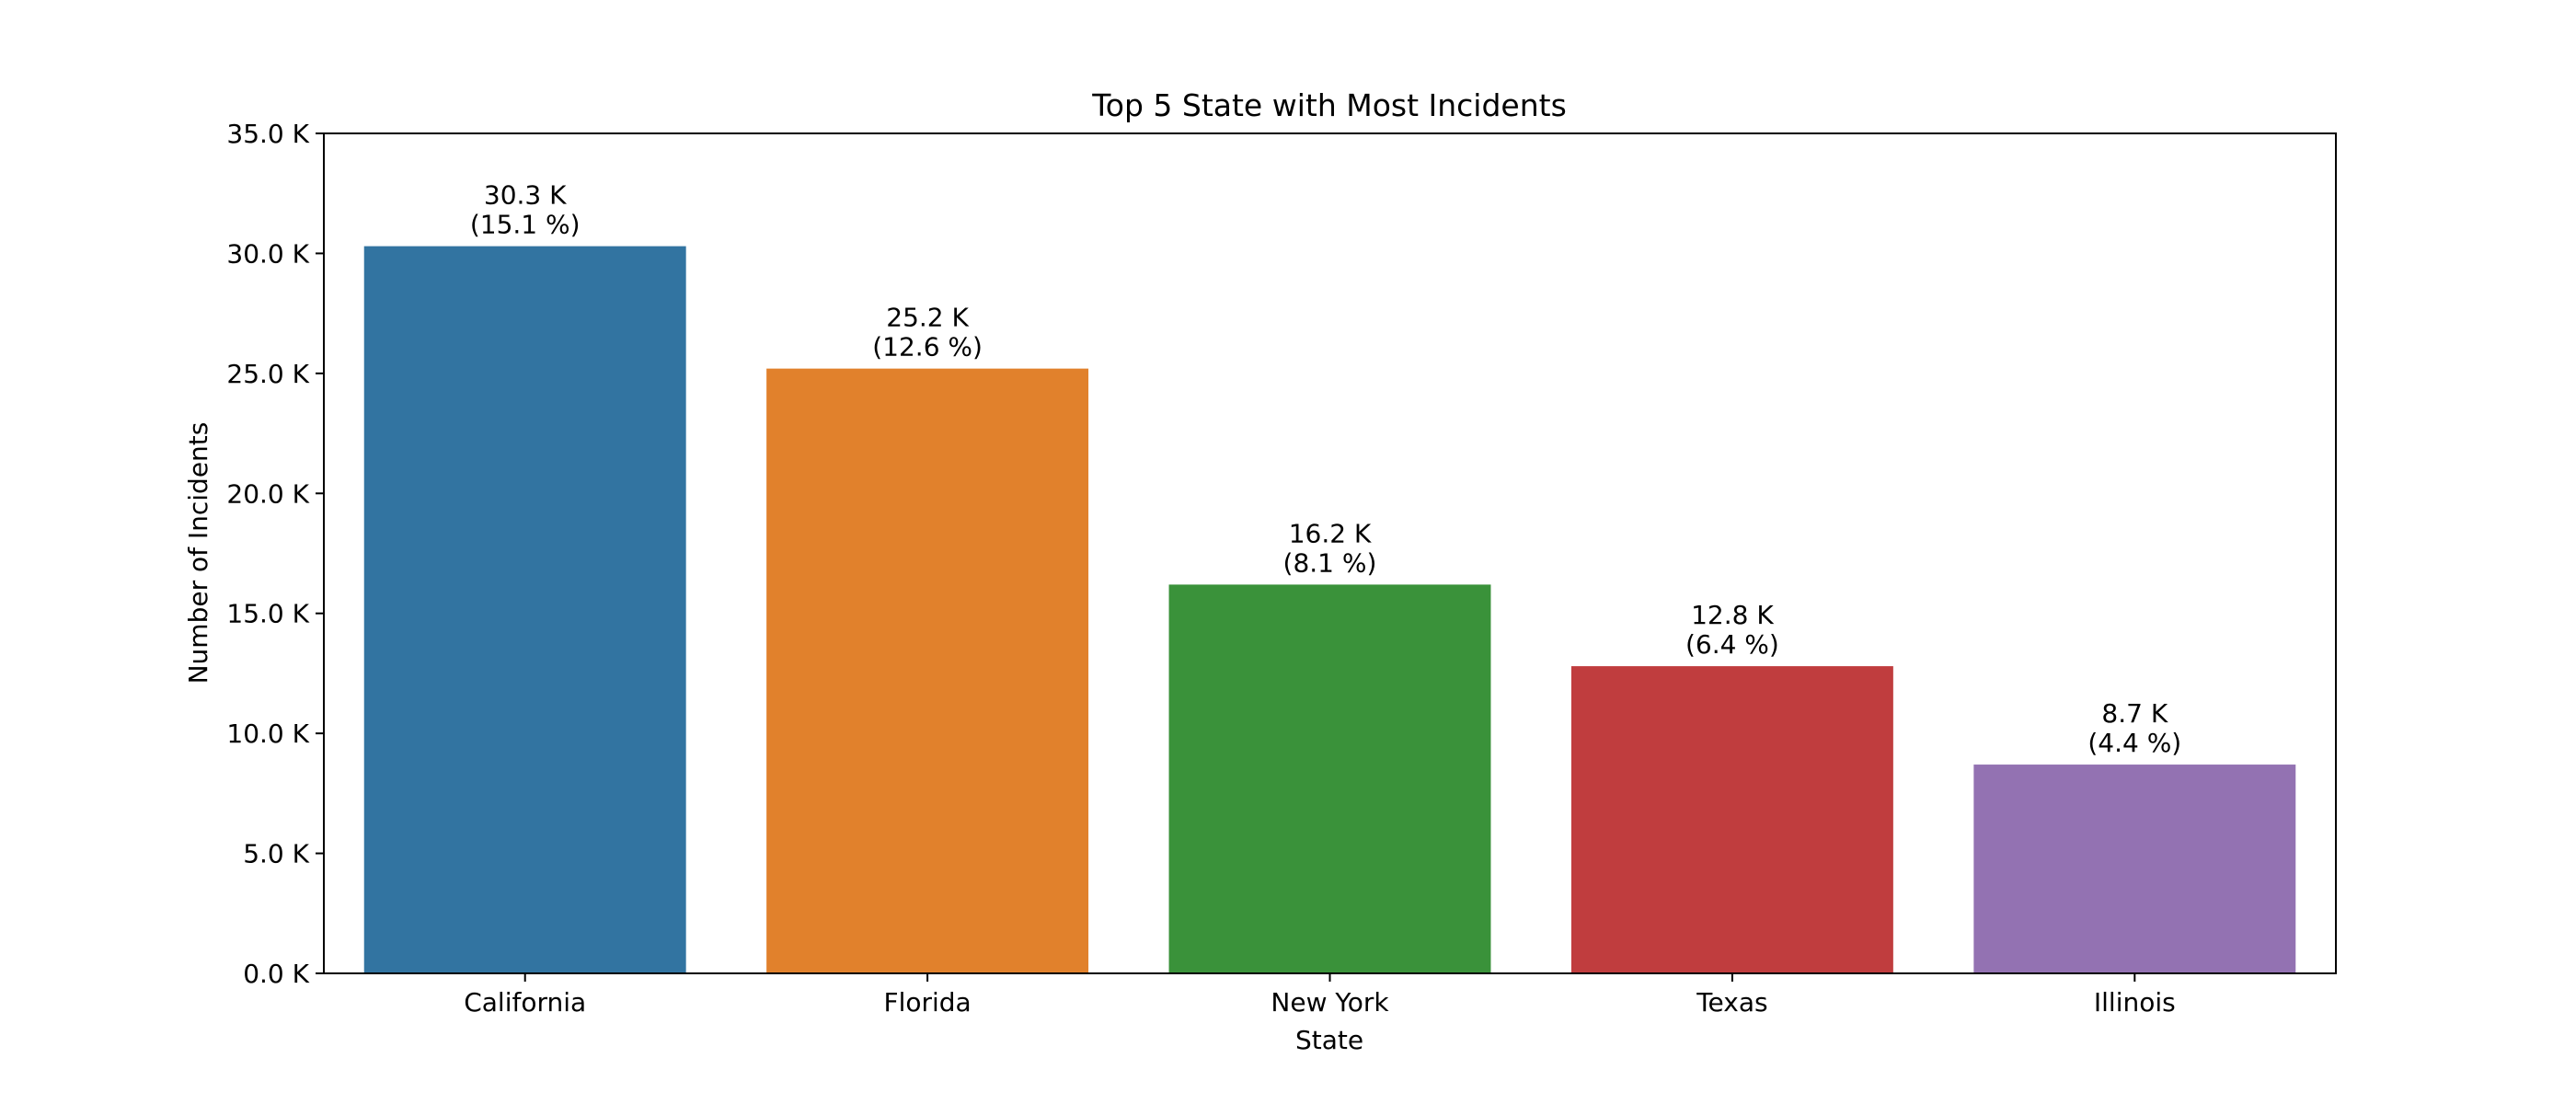  I want to click on y-tick-label: 20.0 K, so click(267, 493).